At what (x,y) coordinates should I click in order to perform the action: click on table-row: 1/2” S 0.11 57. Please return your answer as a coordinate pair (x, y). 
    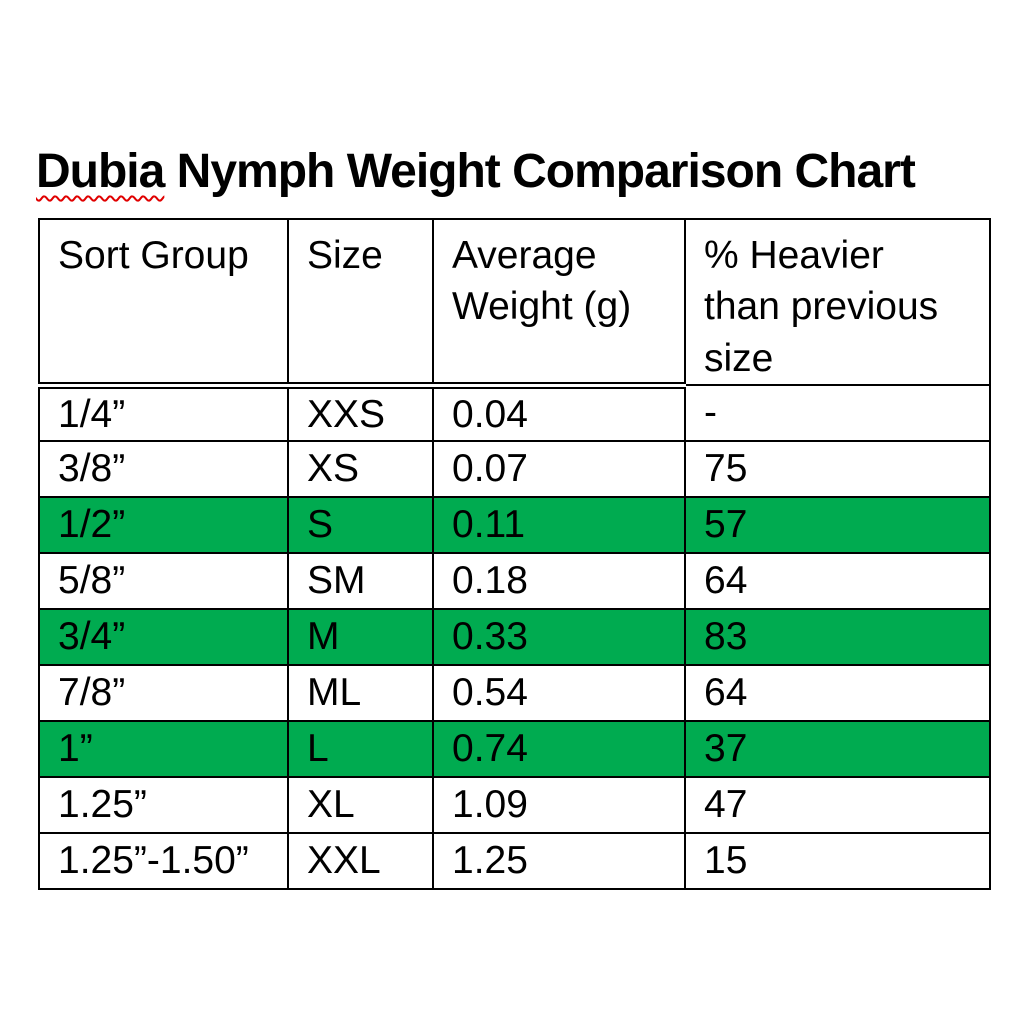
    Looking at the image, I should click on (514, 525).